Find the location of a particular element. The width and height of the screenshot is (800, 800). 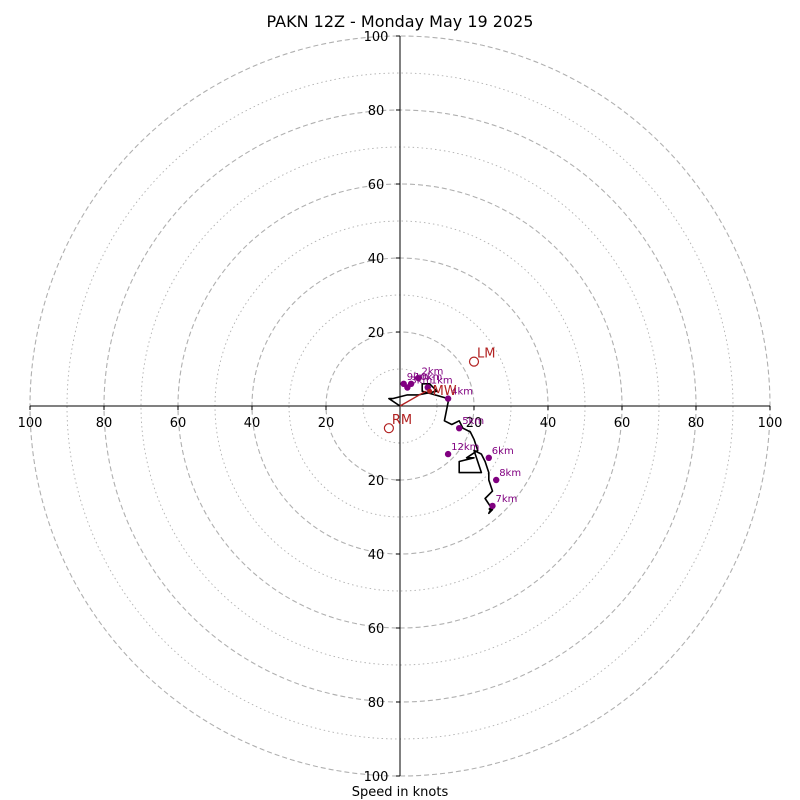

height-marker-label: 3km is located at coordinates (421, 381).